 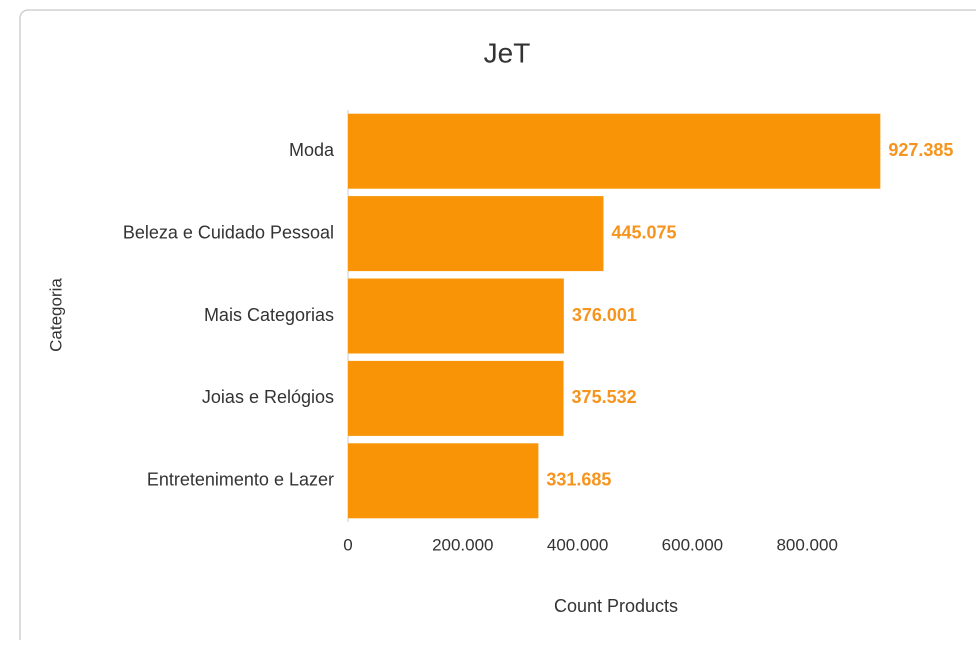 What do you see at coordinates (269, 315) in the screenshot?
I see `y-tick-label: Mais Categorias` at bounding box center [269, 315].